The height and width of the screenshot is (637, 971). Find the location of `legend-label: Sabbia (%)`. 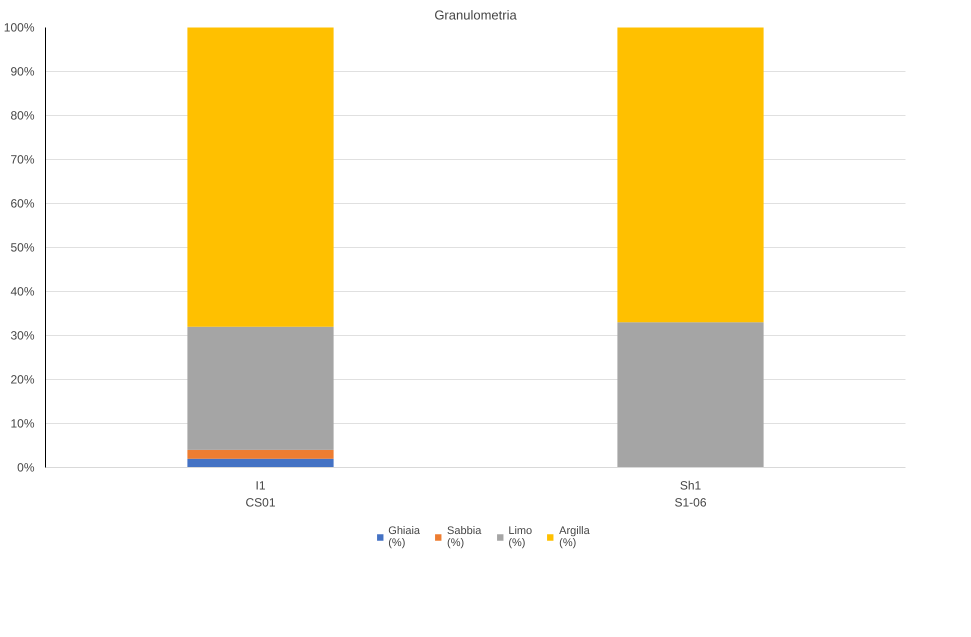

legend-label: Sabbia (%) is located at coordinates (464, 537).